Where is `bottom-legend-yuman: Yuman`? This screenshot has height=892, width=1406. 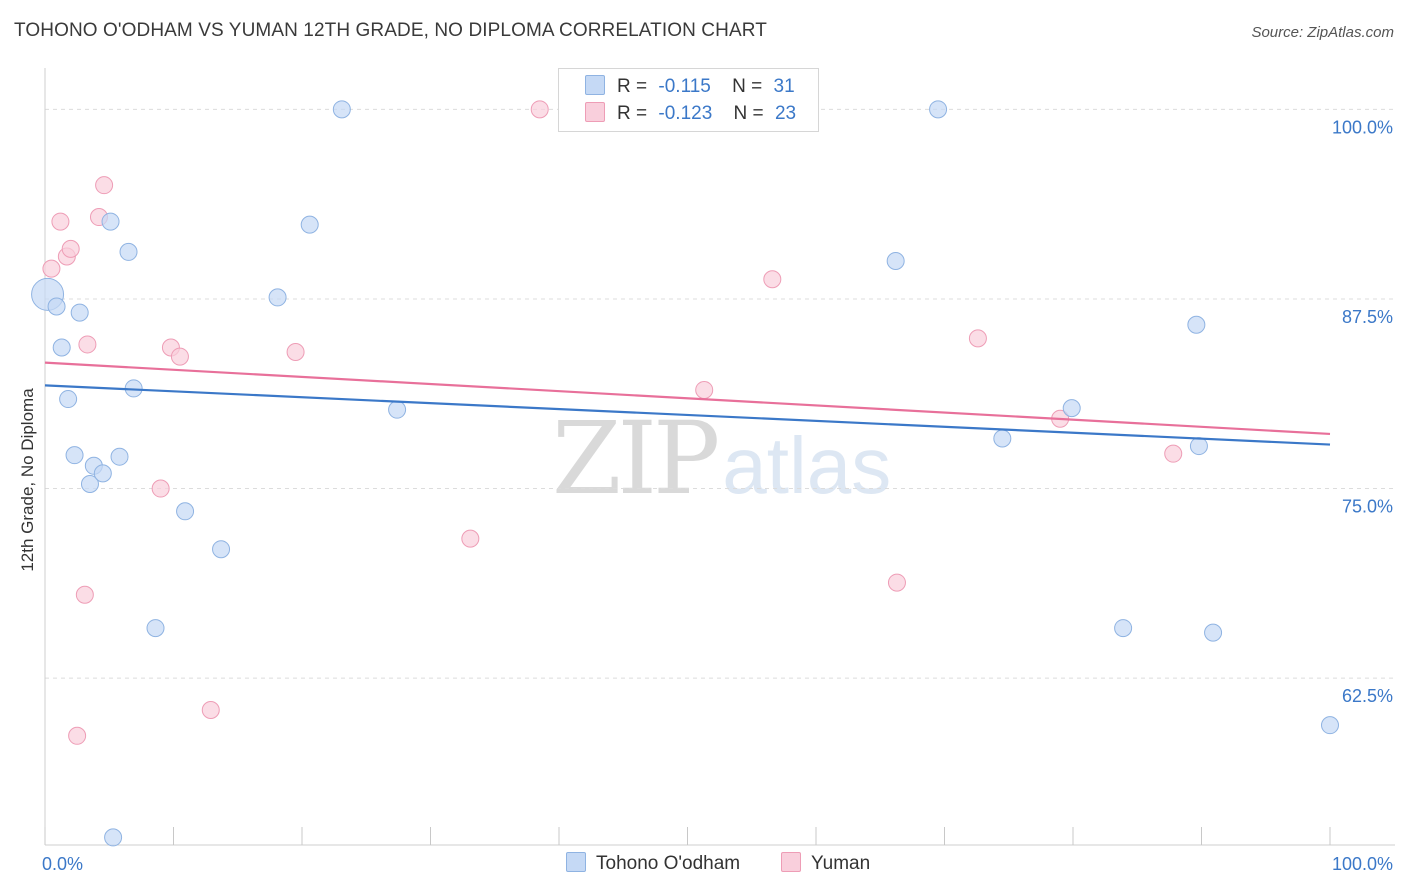 bottom-legend-yuman: Yuman is located at coordinates (825, 863).